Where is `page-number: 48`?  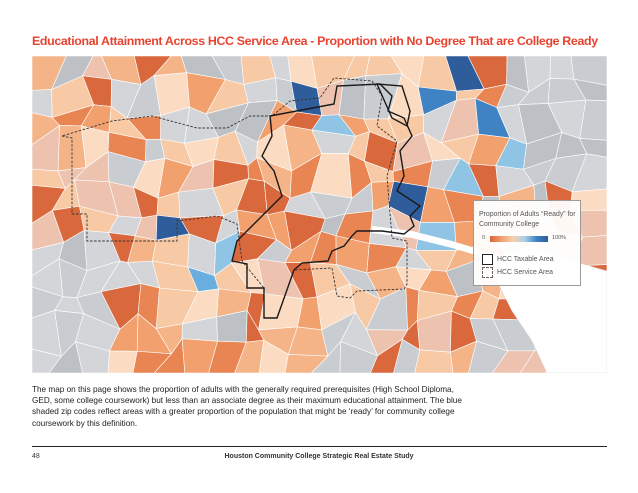 page-number: 48 is located at coordinates (36, 456).